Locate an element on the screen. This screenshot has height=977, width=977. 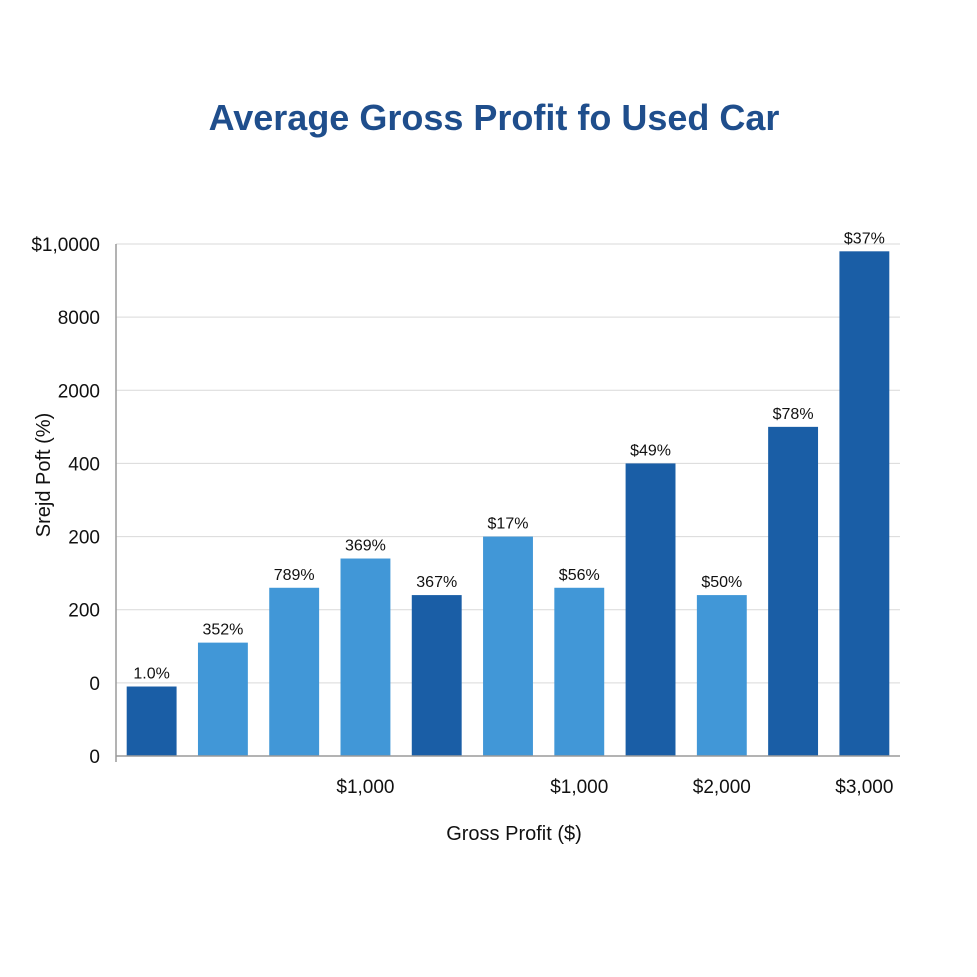
y-tick-label: $1,0000 is located at coordinates (65, 245).